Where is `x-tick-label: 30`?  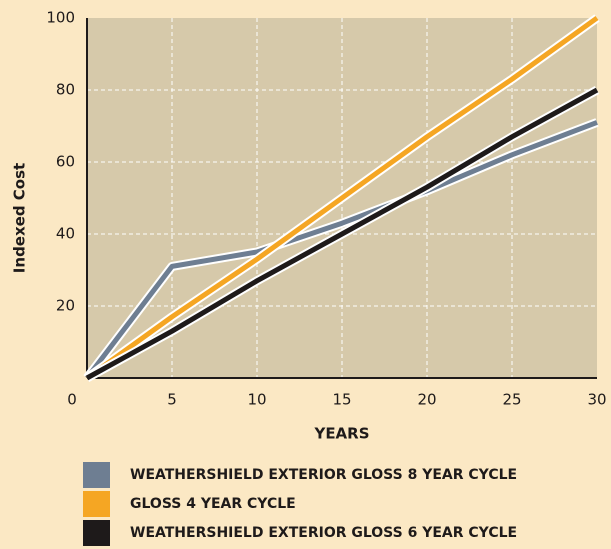 x-tick-label: 30 is located at coordinates (596, 400).